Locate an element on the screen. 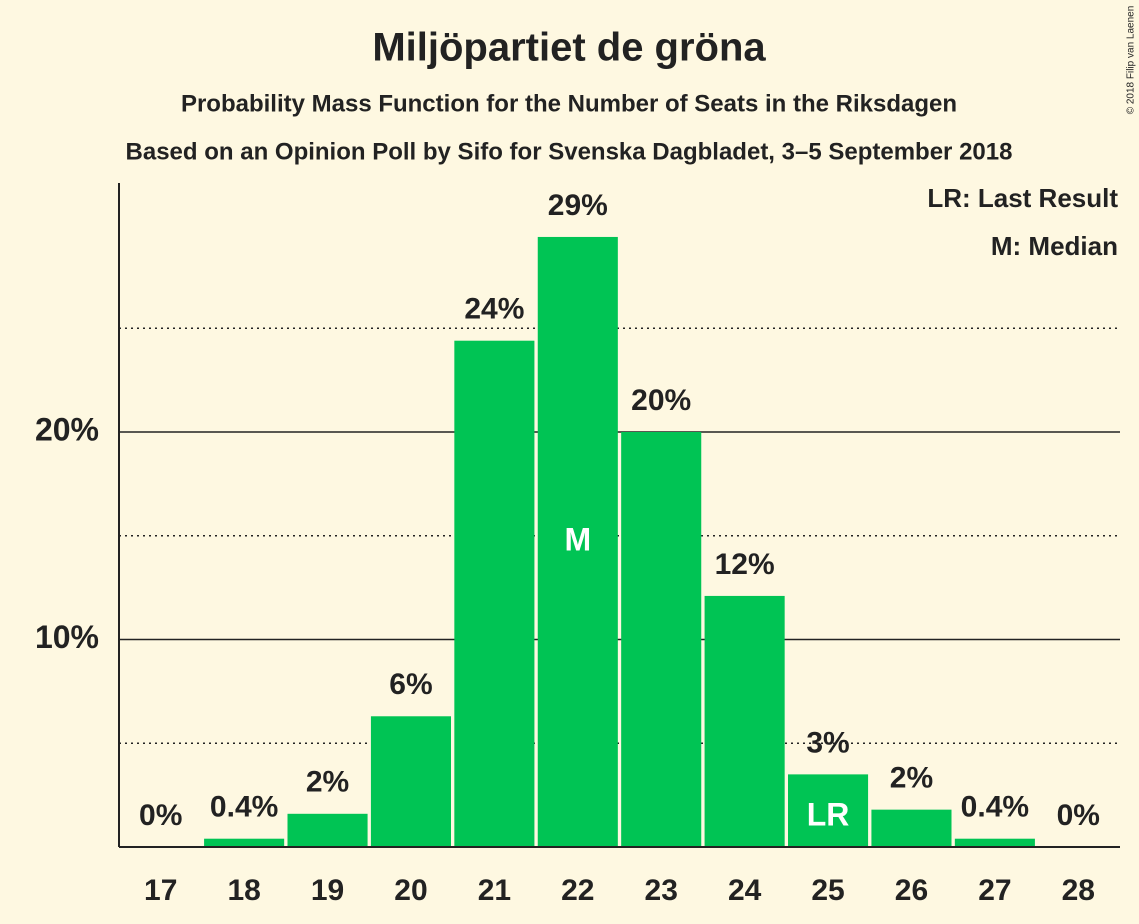 This screenshot has width=1139, height=924. data-label: 29% is located at coordinates (578, 205).